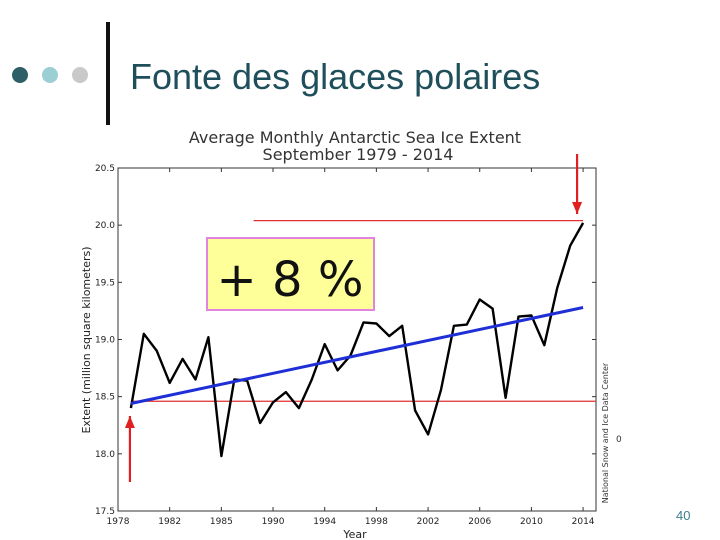 The width and height of the screenshot is (720, 540). I want to click on chart-title: Average Monthly Antarctic Sea Ice Extent, so click(355, 137).